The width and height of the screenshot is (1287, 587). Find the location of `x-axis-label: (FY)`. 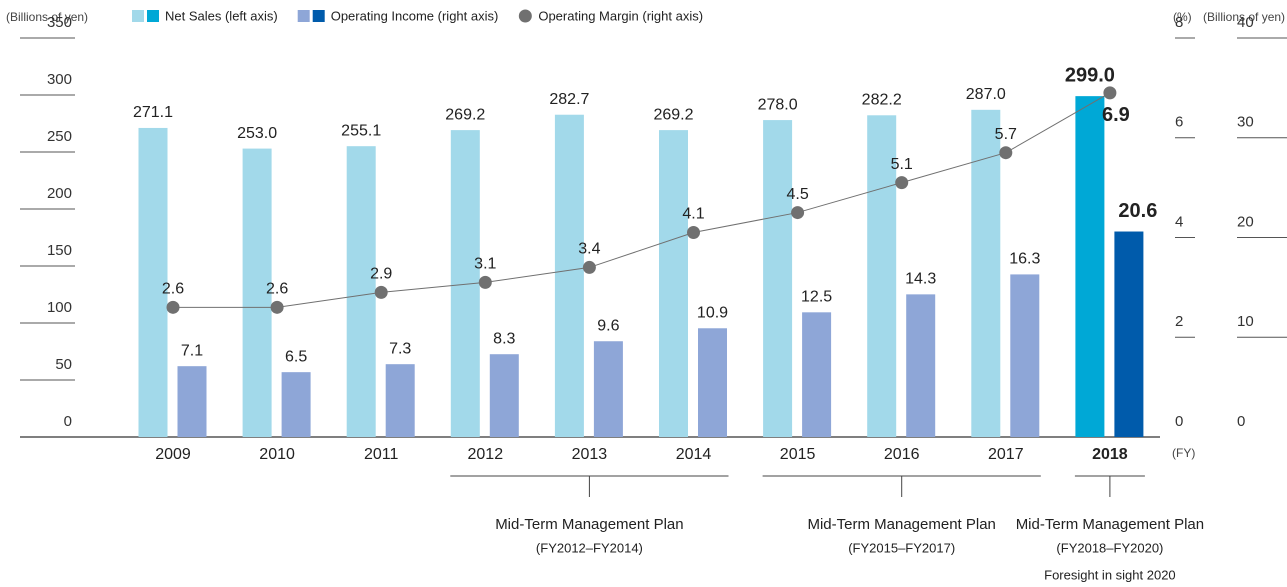

x-axis-label: (FY) is located at coordinates (1183, 453).